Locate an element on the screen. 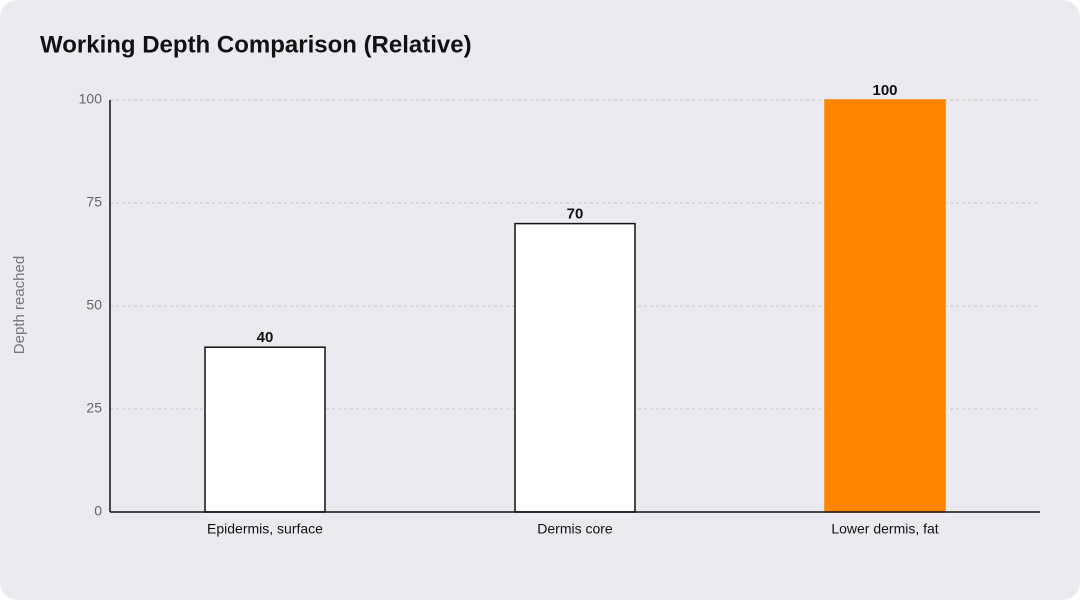  y-tick-label: 100 is located at coordinates (91, 99).